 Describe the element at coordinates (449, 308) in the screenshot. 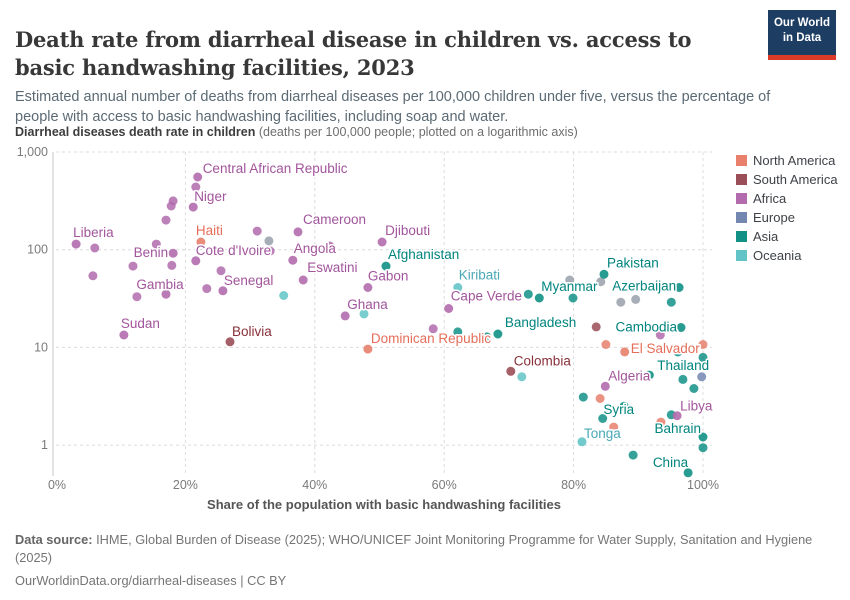

I see `data-point-cape-verde` at that location.